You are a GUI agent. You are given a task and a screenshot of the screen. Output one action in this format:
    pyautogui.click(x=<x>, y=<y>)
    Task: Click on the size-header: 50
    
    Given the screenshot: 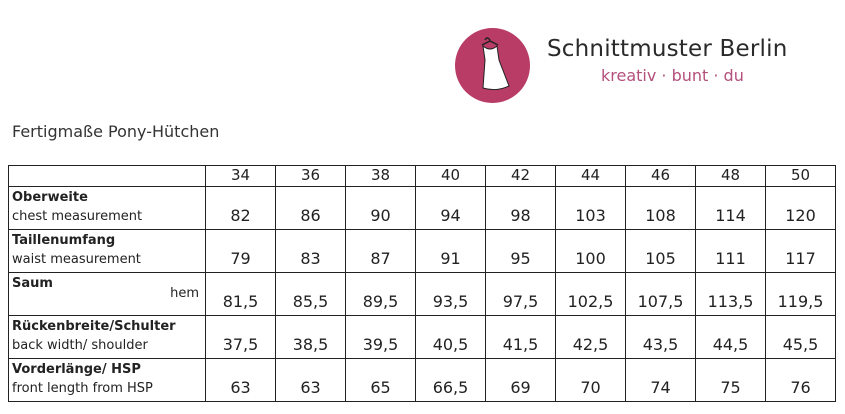 What is the action you would take?
    pyautogui.click(x=800, y=176)
    